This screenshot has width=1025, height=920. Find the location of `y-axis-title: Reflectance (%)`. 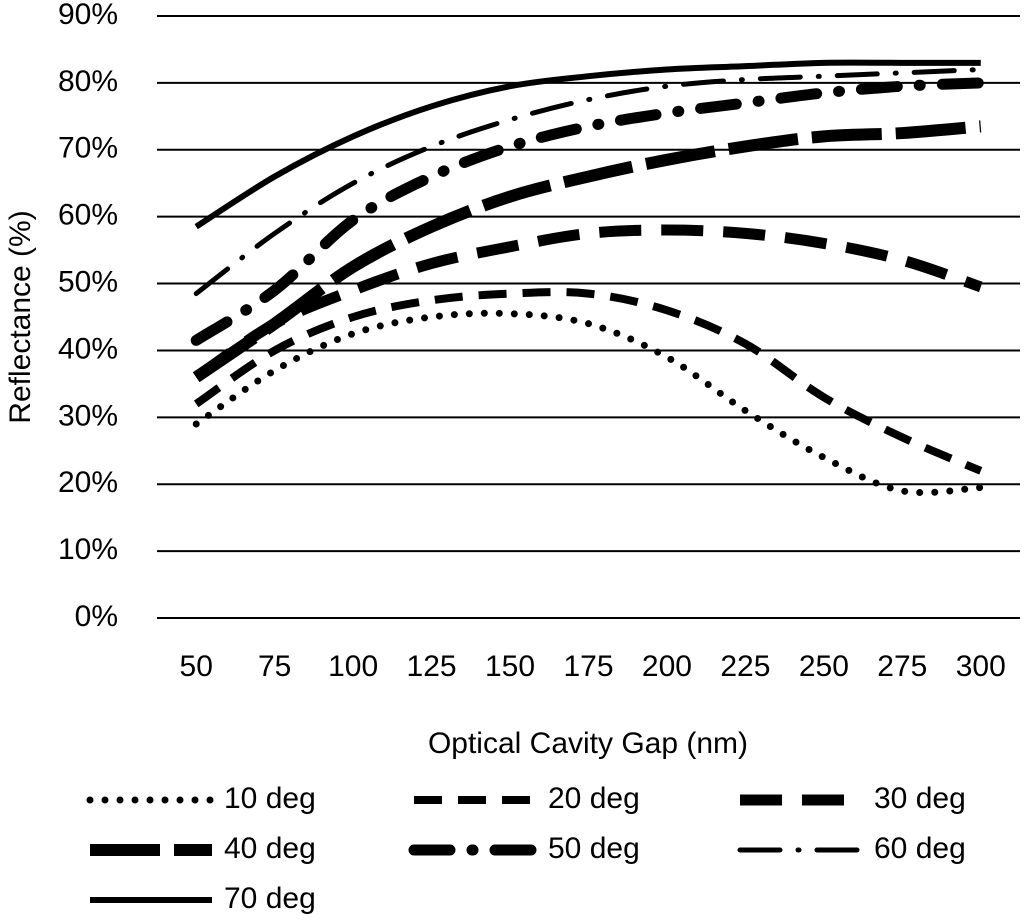

y-axis-title: Reflectance (%) is located at coordinates (20, 316).